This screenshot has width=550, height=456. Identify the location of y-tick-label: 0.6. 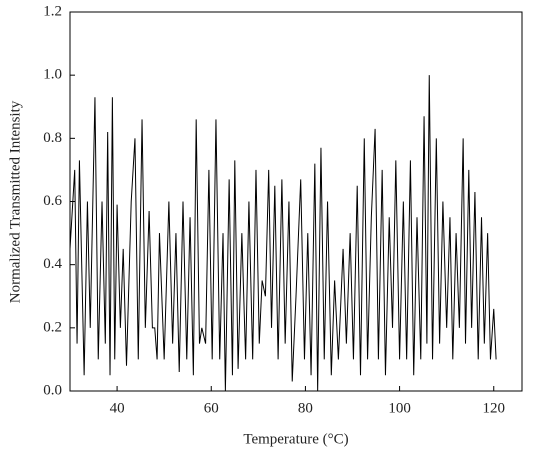
(52, 201).